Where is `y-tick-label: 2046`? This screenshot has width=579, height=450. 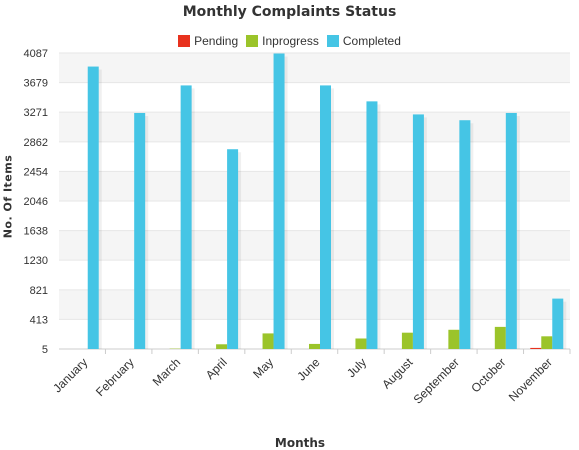
y-tick-label: 2046 is located at coordinates (36, 202).